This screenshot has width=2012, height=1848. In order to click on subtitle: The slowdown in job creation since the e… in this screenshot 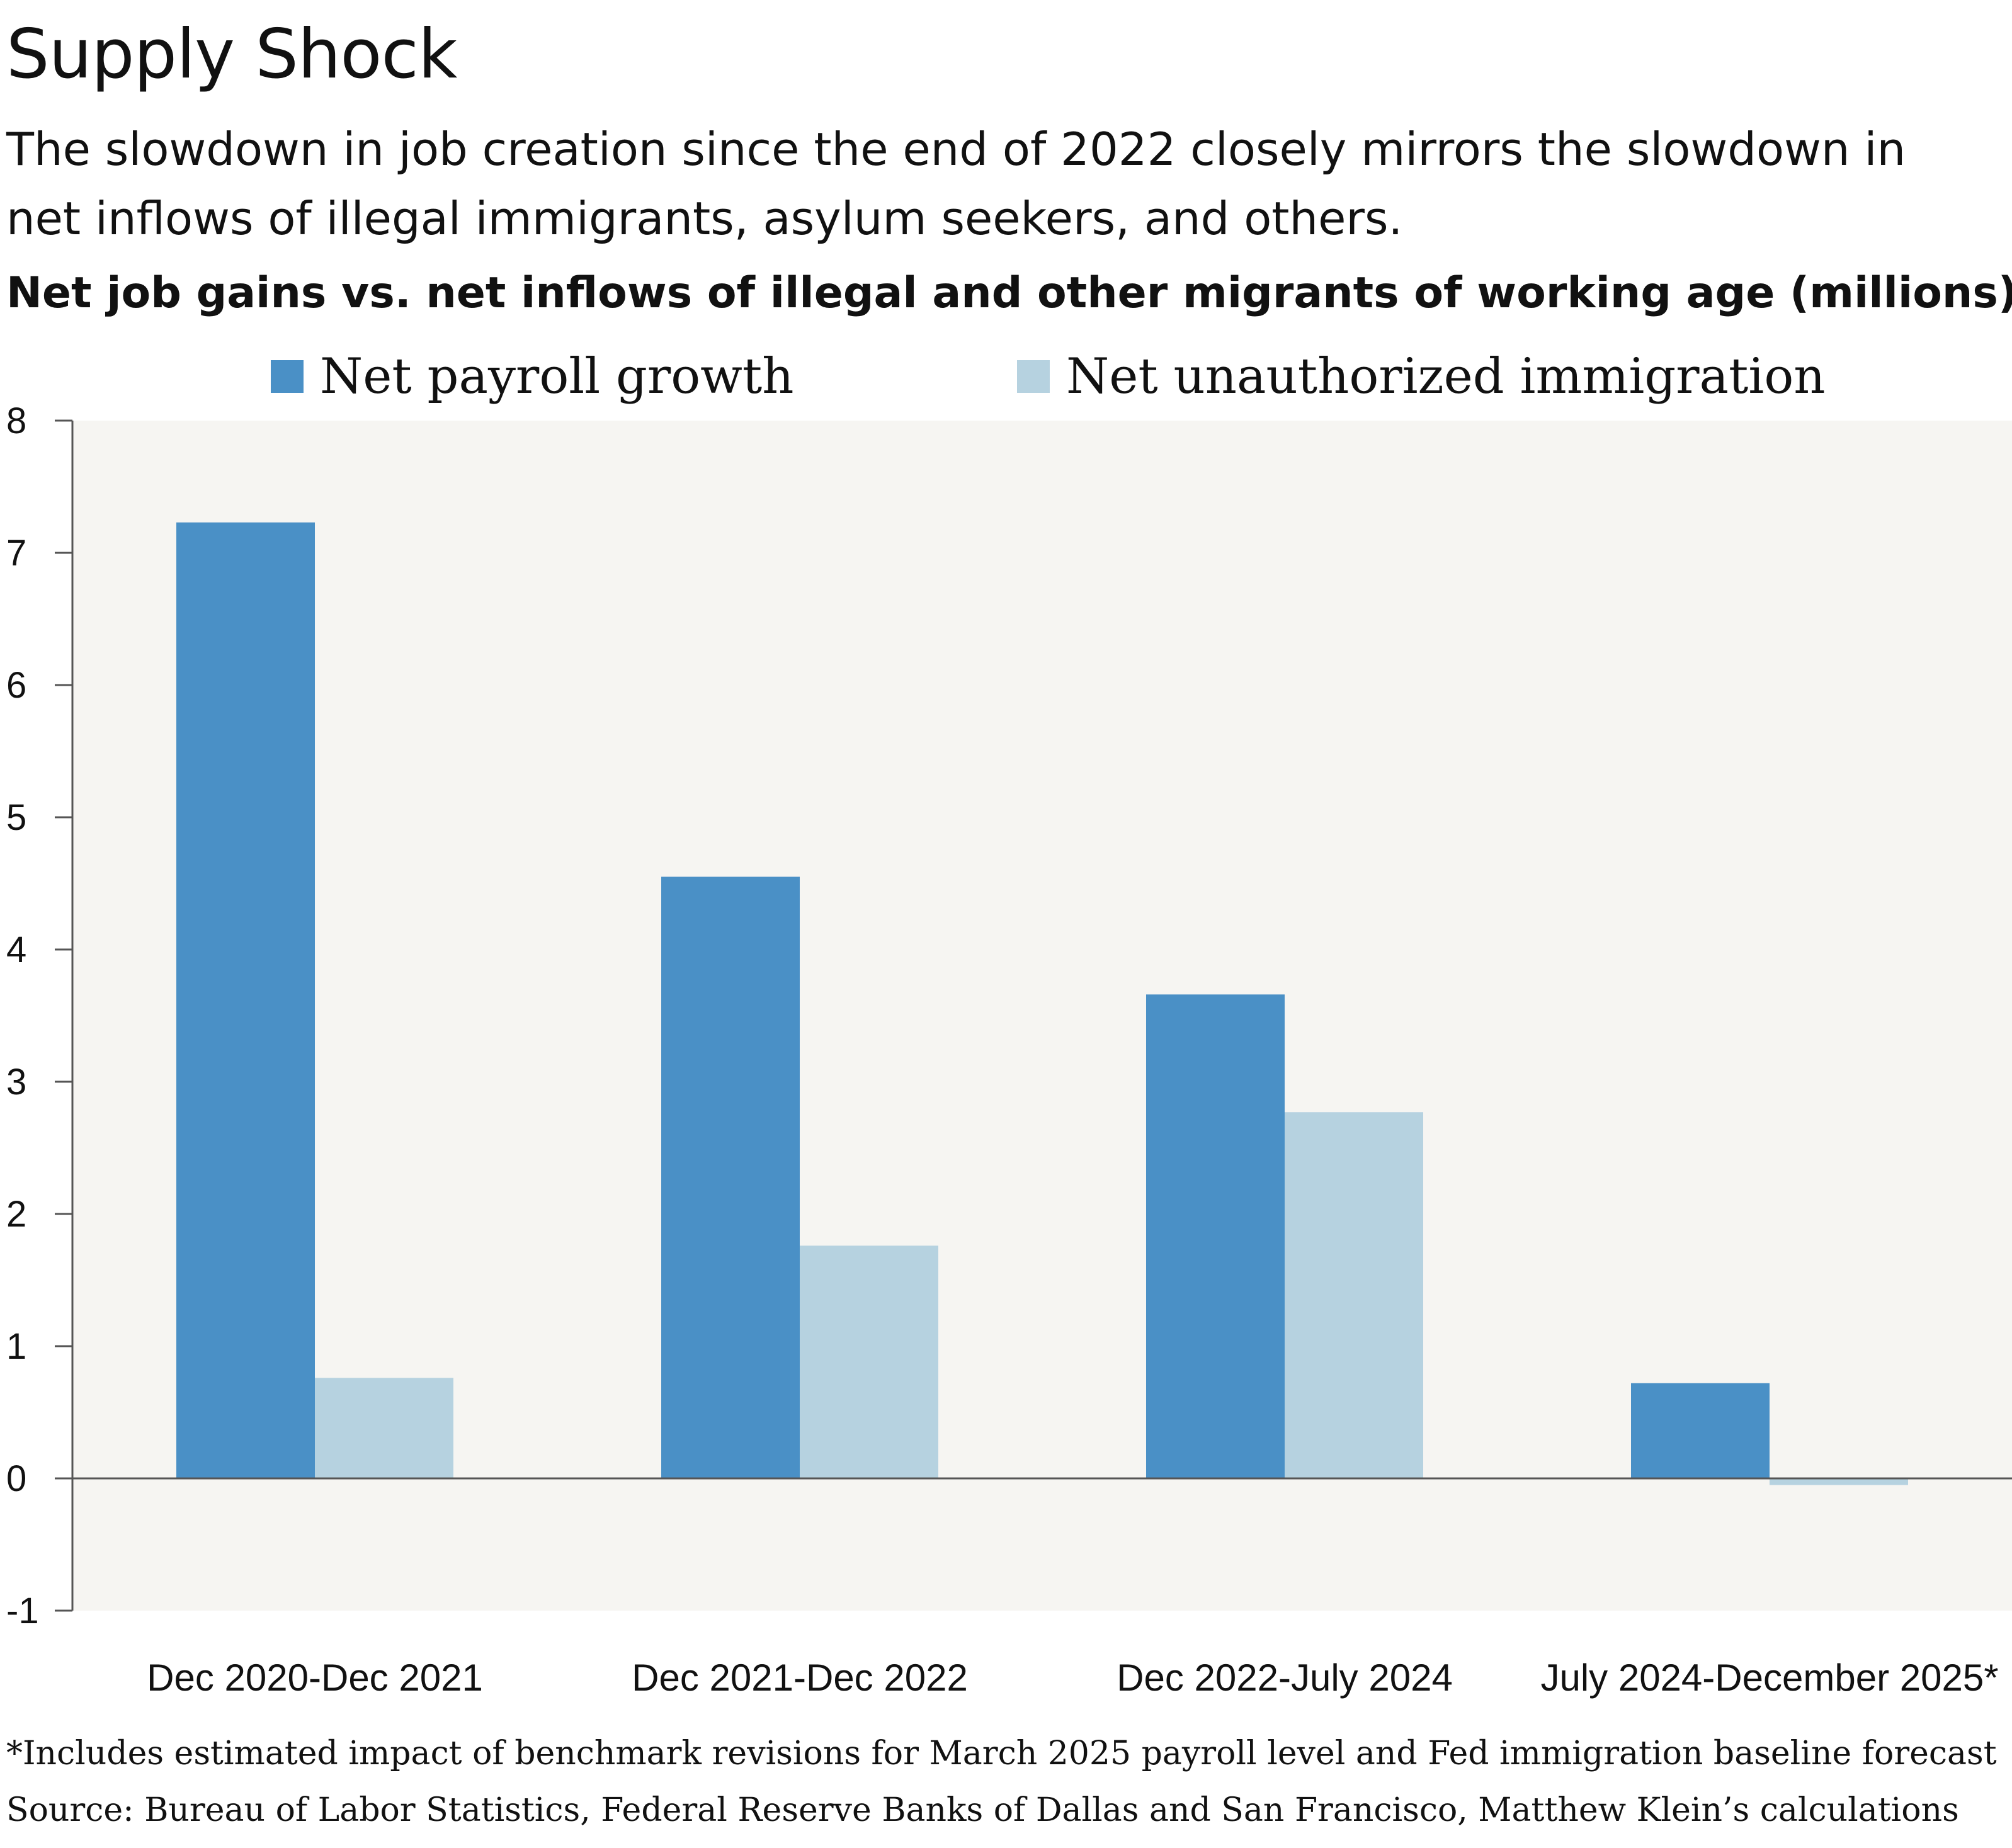, I will do `click(956, 184)`.